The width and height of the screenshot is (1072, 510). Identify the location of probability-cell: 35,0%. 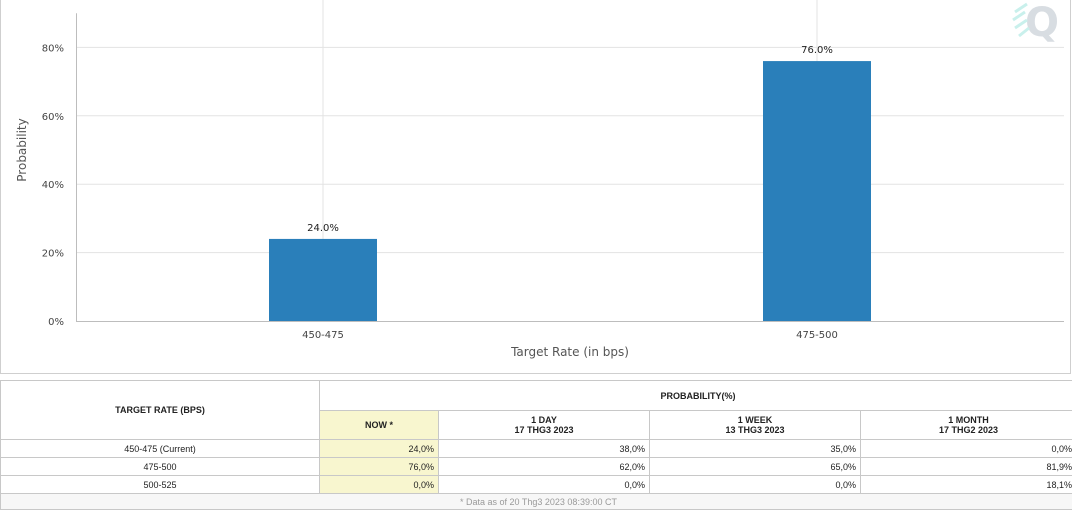
(755, 448).